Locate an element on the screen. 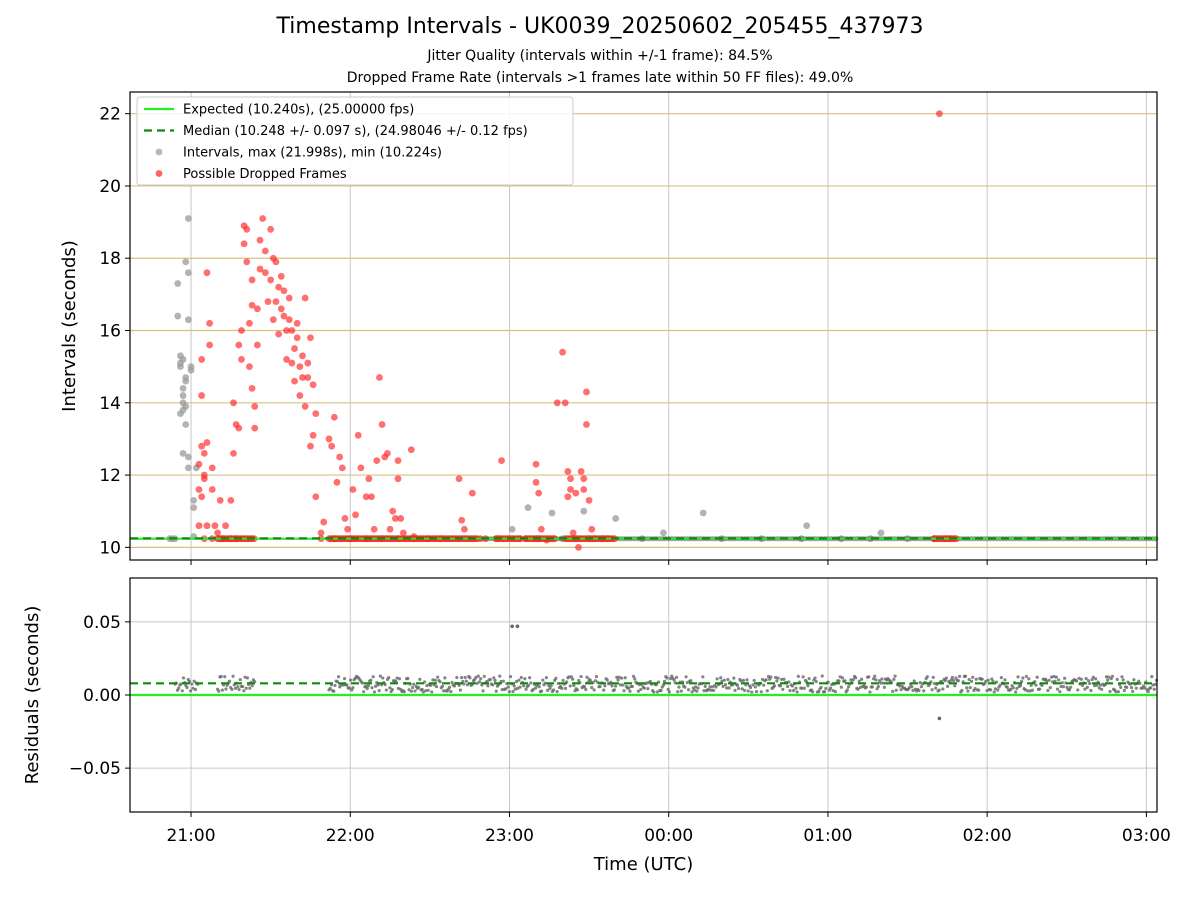  bottom-ylabel: Residuals (seconds) is located at coordinates (32, 695).